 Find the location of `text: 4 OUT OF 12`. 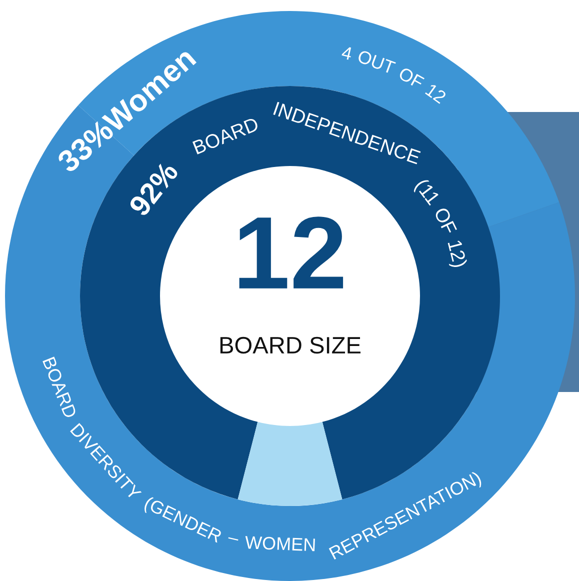

text: 4 OUT OF 12 is located at coordinates (394, 75).